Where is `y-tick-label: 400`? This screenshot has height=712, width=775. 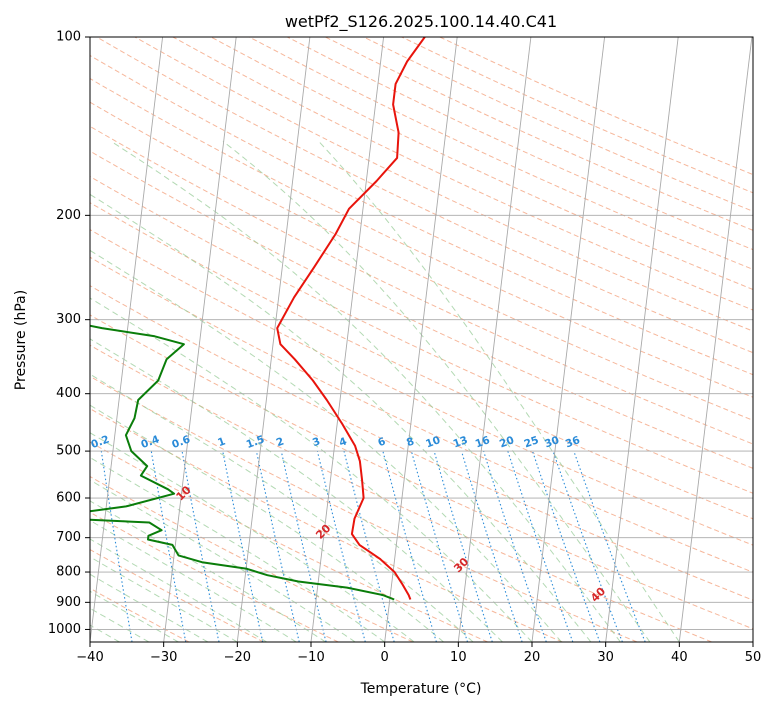 y-tick-label: 400 is located at coordinates (68, 393).